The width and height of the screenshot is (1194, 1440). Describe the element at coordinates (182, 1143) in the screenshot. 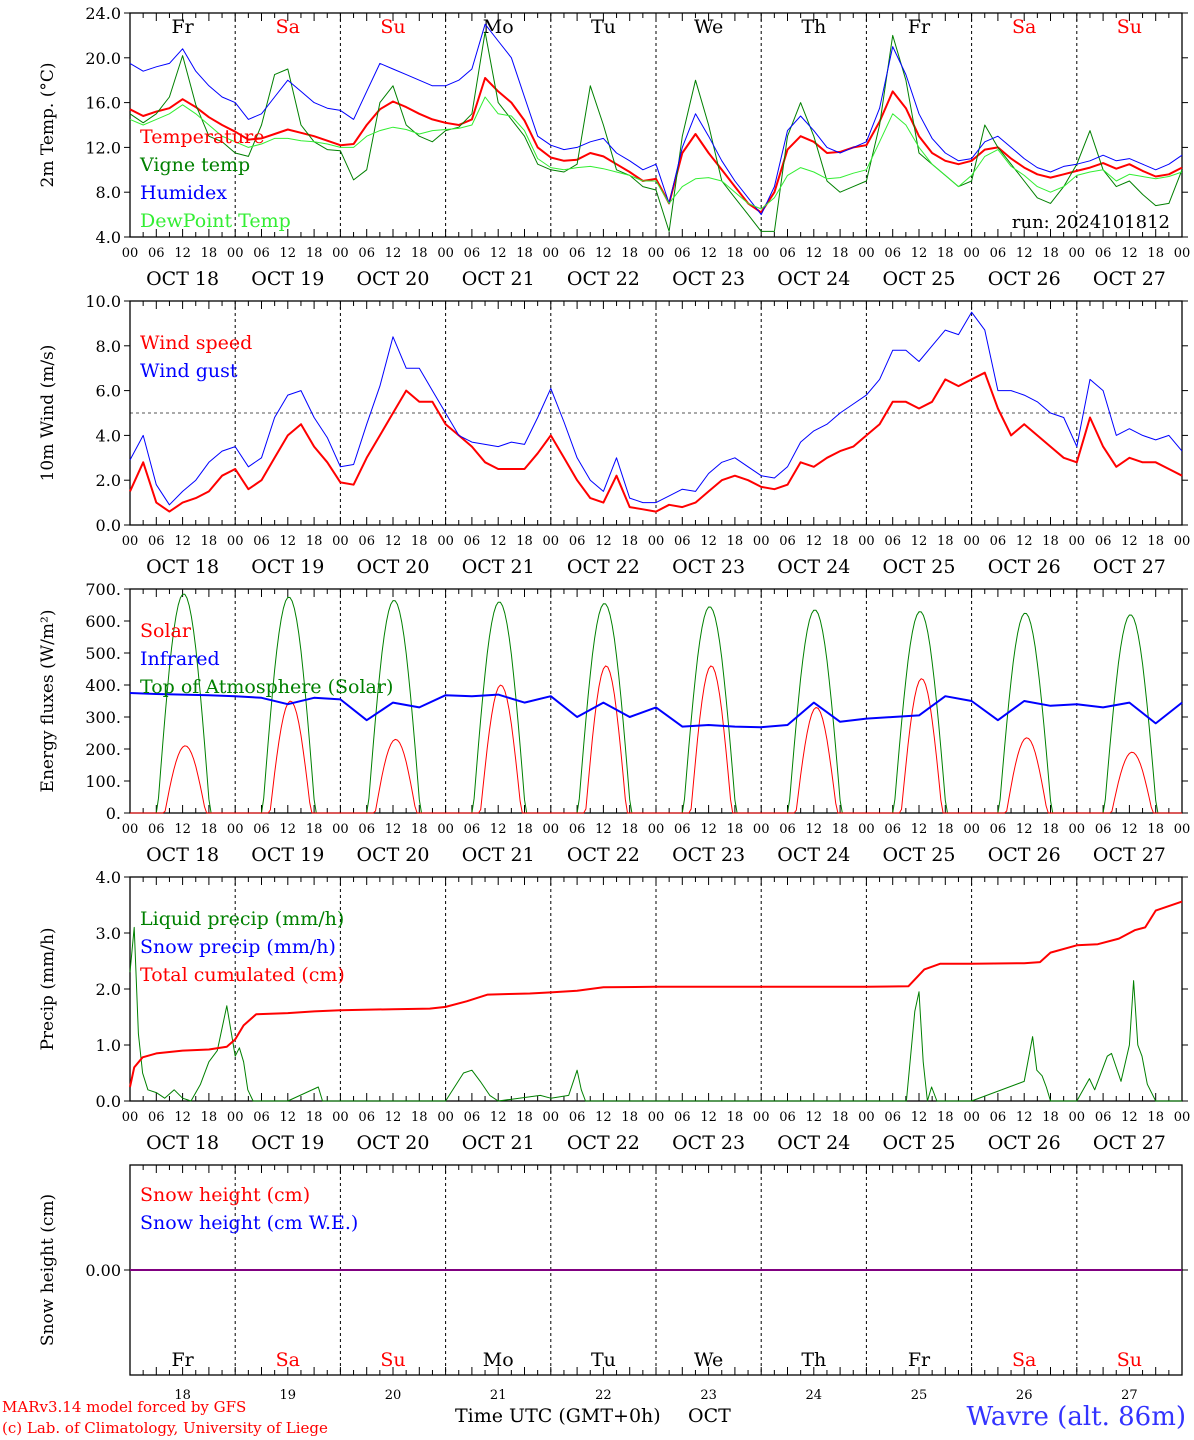

I see `date-label: OCT 18` at that location.